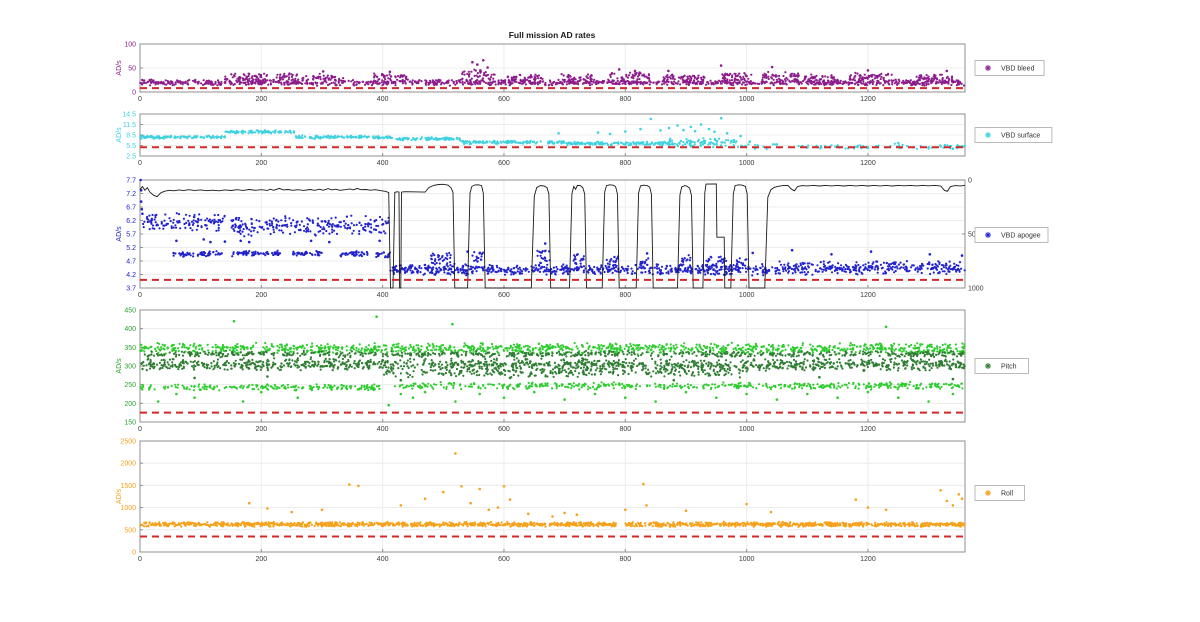 The image size is (1200, 622). I want to click on y-tick-label: 7.2, so click(131, 194).